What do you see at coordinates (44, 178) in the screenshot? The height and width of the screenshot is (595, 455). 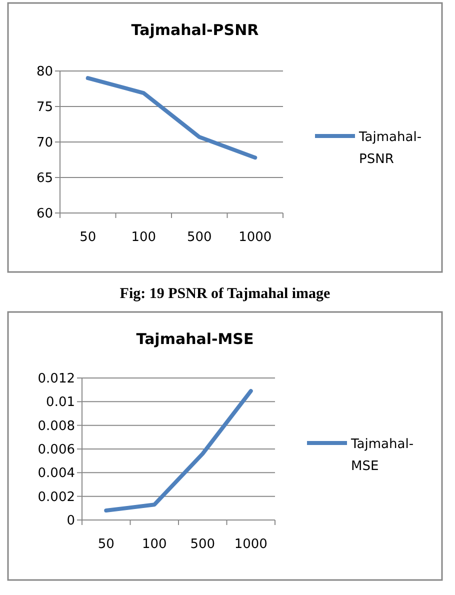 I see `y-tick-label: 65` at bounding box center [44, 178].